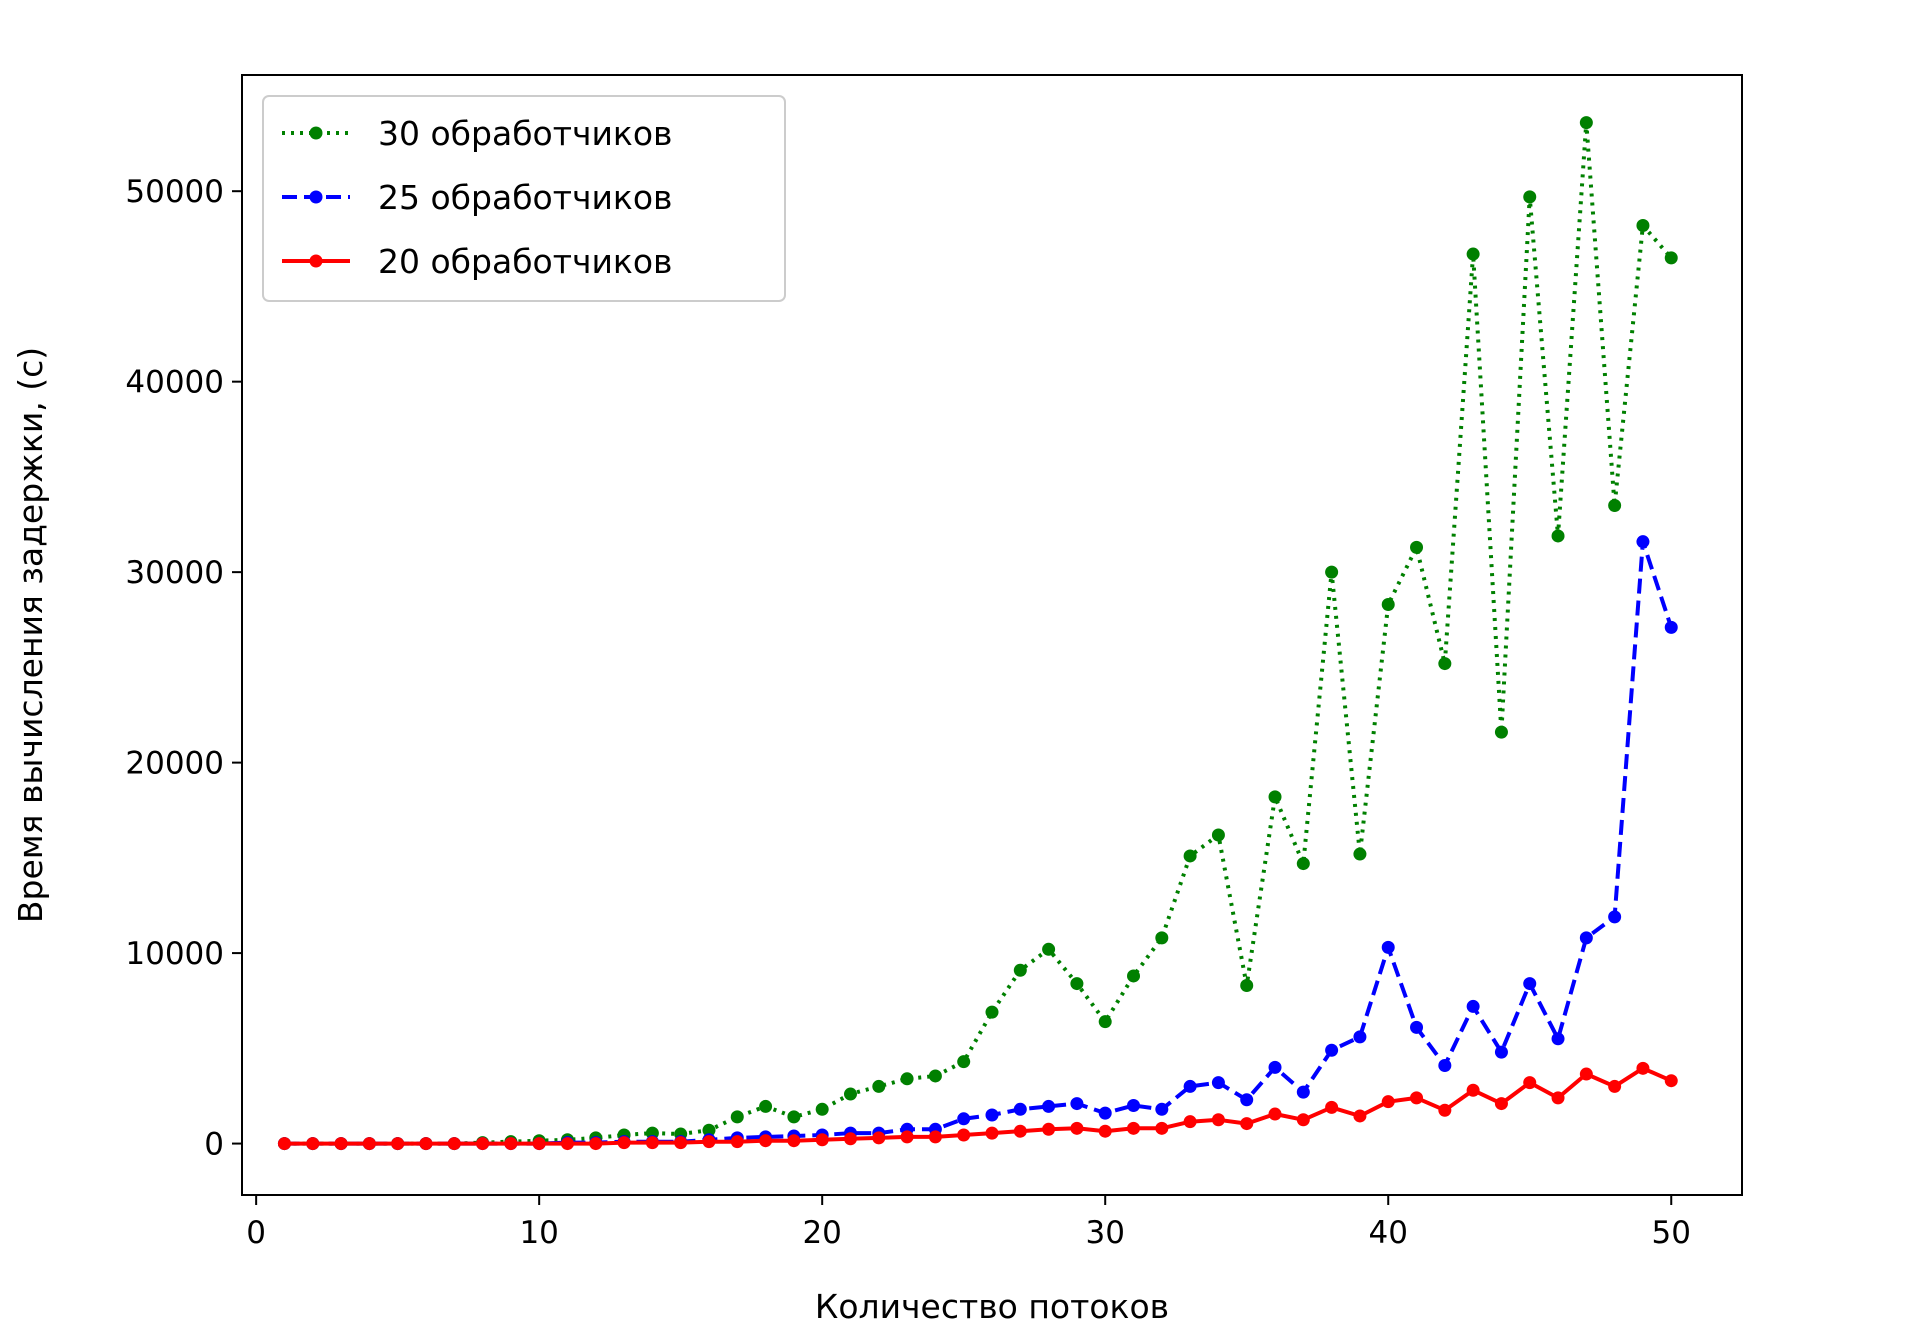 This screenshot has height=1340, width=1919. Describe the element at coordinates (968, 1223) in the screenshot. I see `x-axis: 0 10 20 30 40 50` at that location.